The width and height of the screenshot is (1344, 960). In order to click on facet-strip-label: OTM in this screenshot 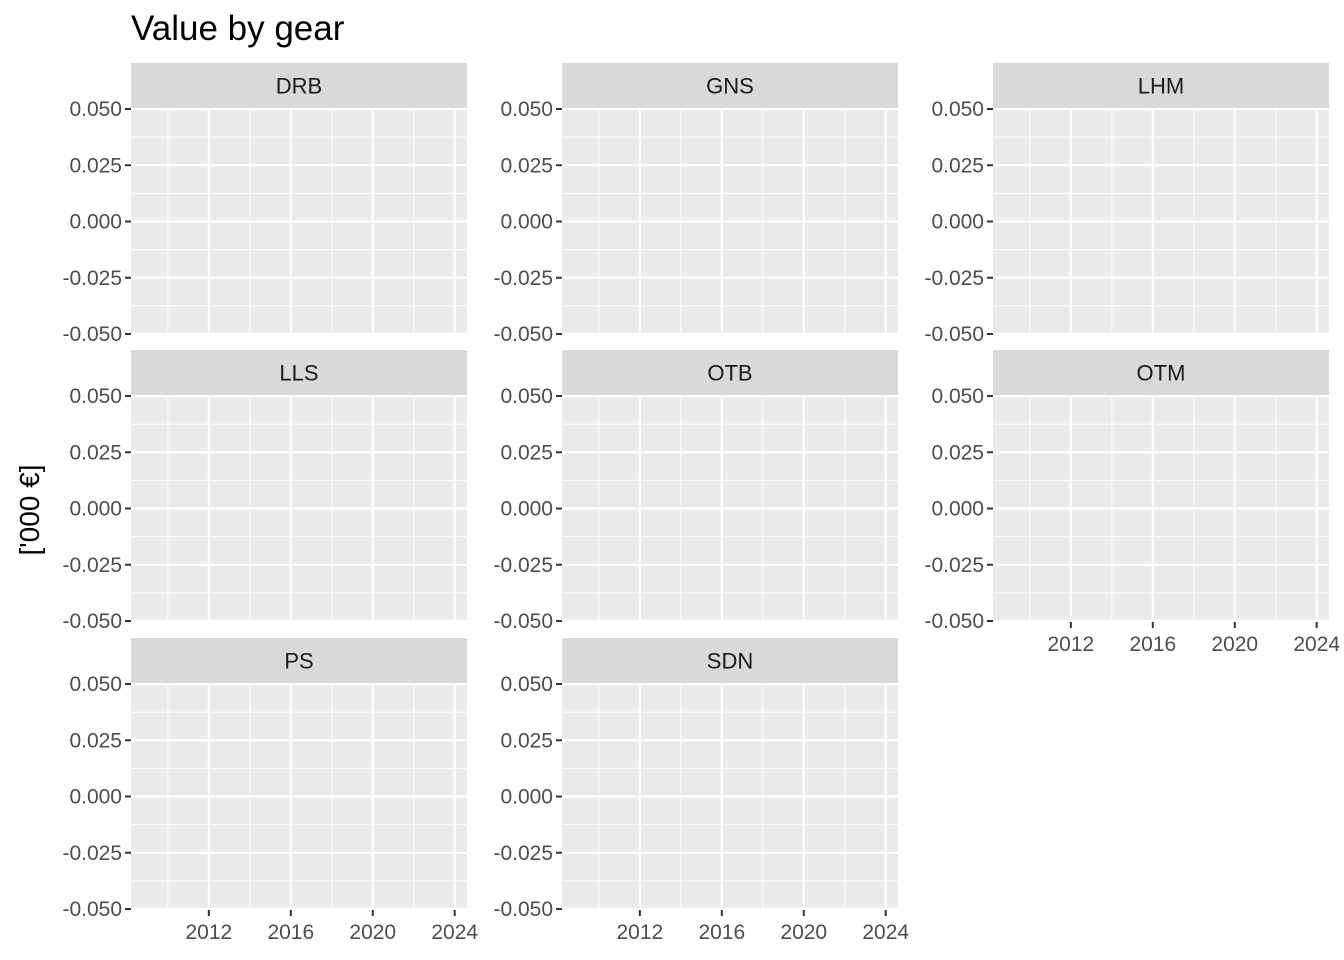, I will do `click(1161, 373)`.